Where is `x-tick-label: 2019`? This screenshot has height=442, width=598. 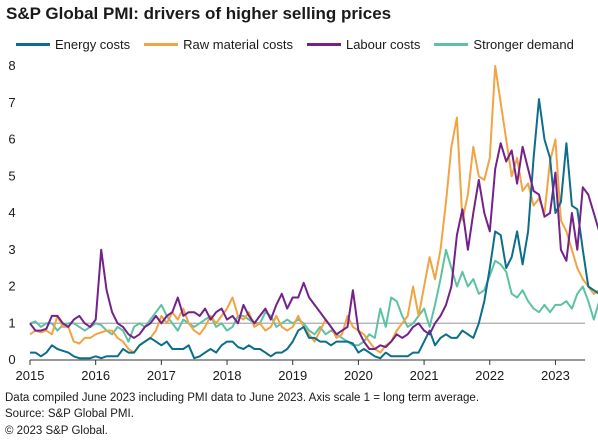
x-tick-label: 2019 is located at coordinates (292, 375).